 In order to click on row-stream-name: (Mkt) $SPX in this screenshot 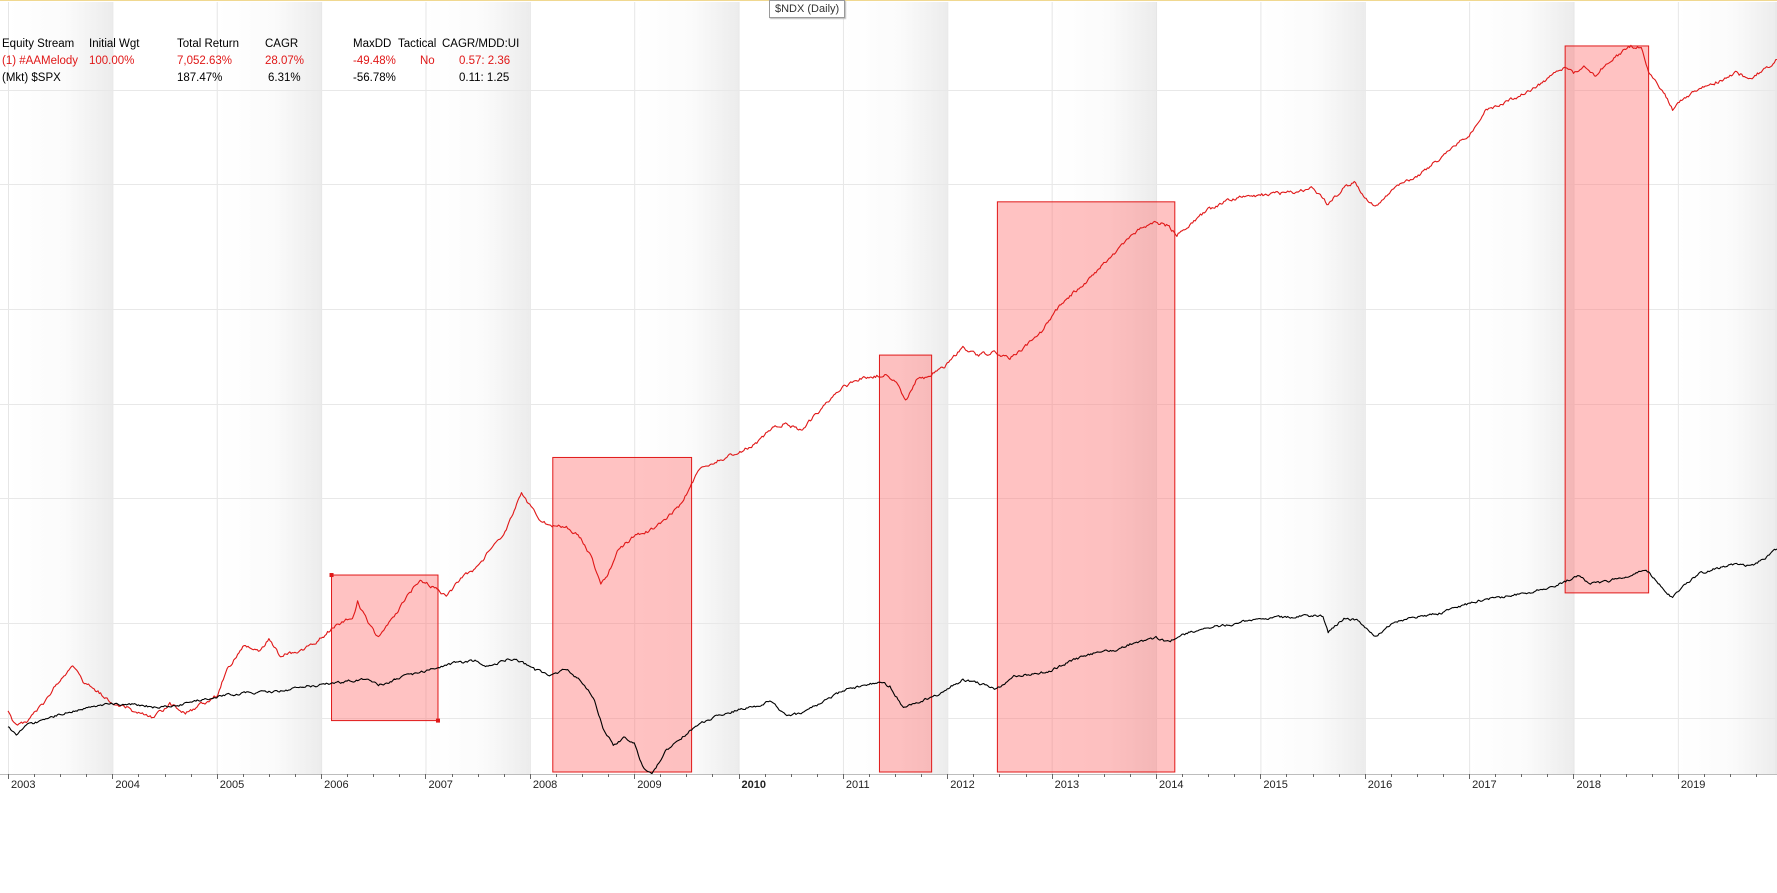, I will do `click(31, 78)`.